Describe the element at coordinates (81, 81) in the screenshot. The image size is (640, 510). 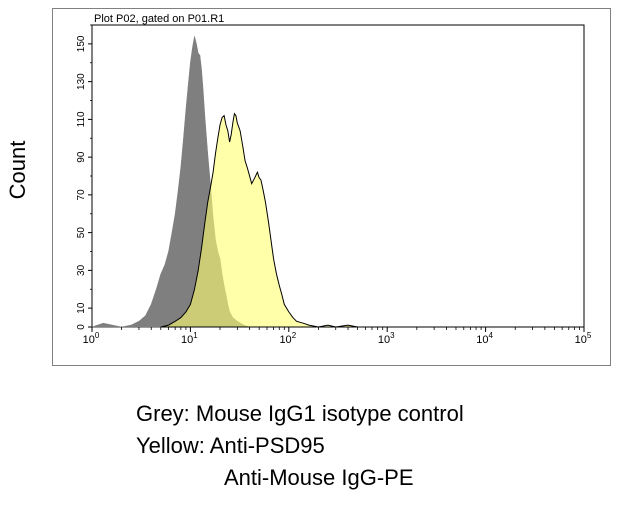
I see `y-tick-label: 130` at that location.